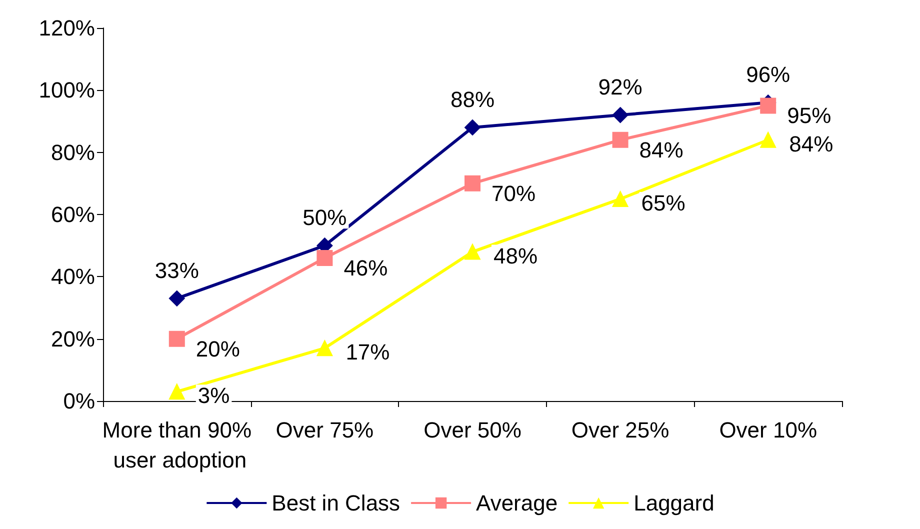 The image size is (920, 529). What do you see at coordinates (79, 401) in the screenshot?
I see `y-tick-label: 0%` at bounding box center [79, 401].